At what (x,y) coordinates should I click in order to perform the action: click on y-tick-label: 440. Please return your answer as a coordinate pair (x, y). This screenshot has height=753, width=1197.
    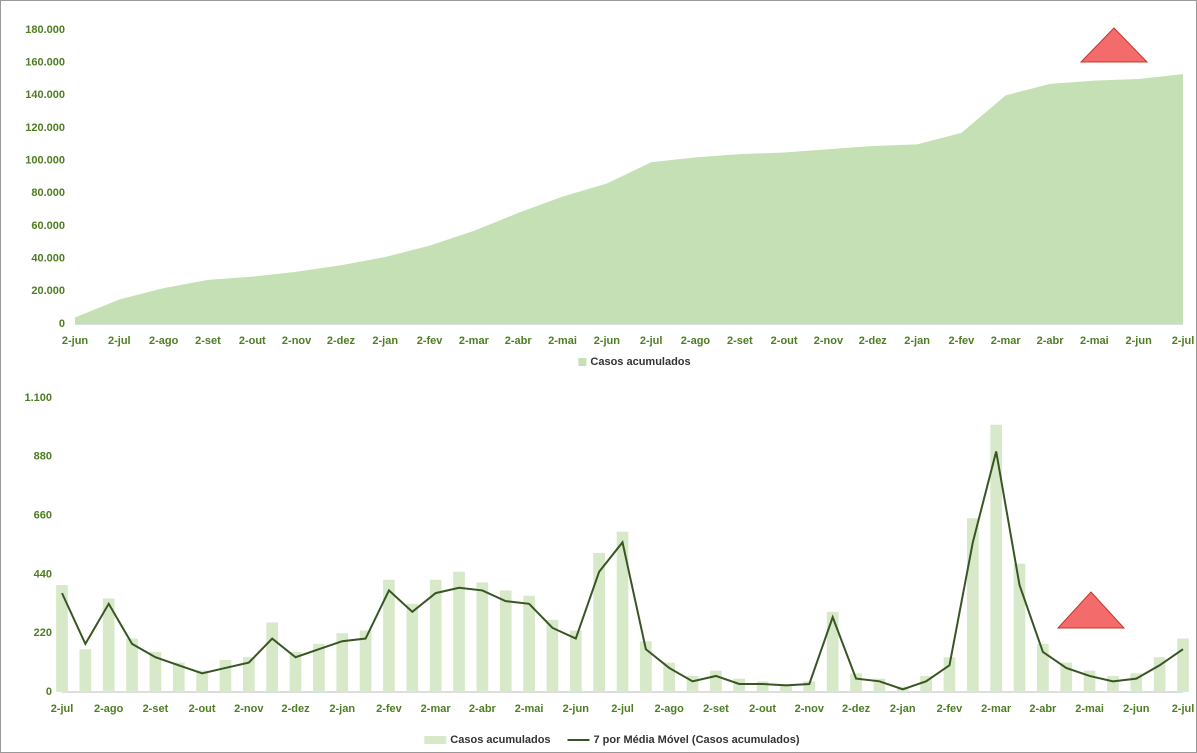
    Looking at the image, I should click on (43, 574).